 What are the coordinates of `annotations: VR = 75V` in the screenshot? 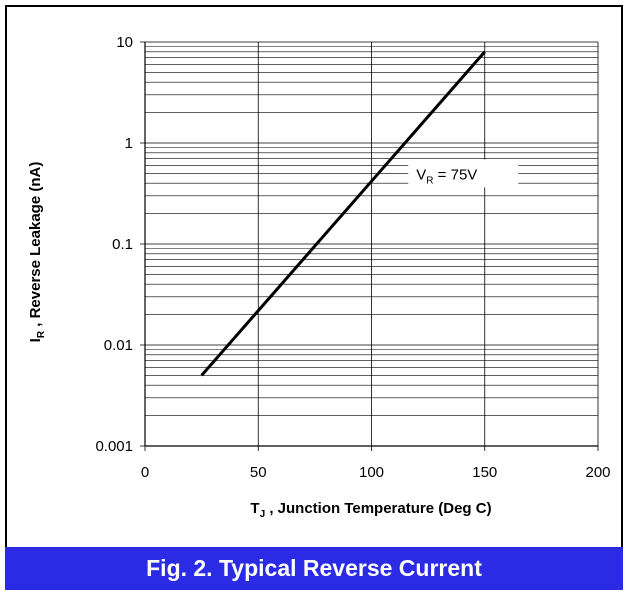 It's located at (463, 173).